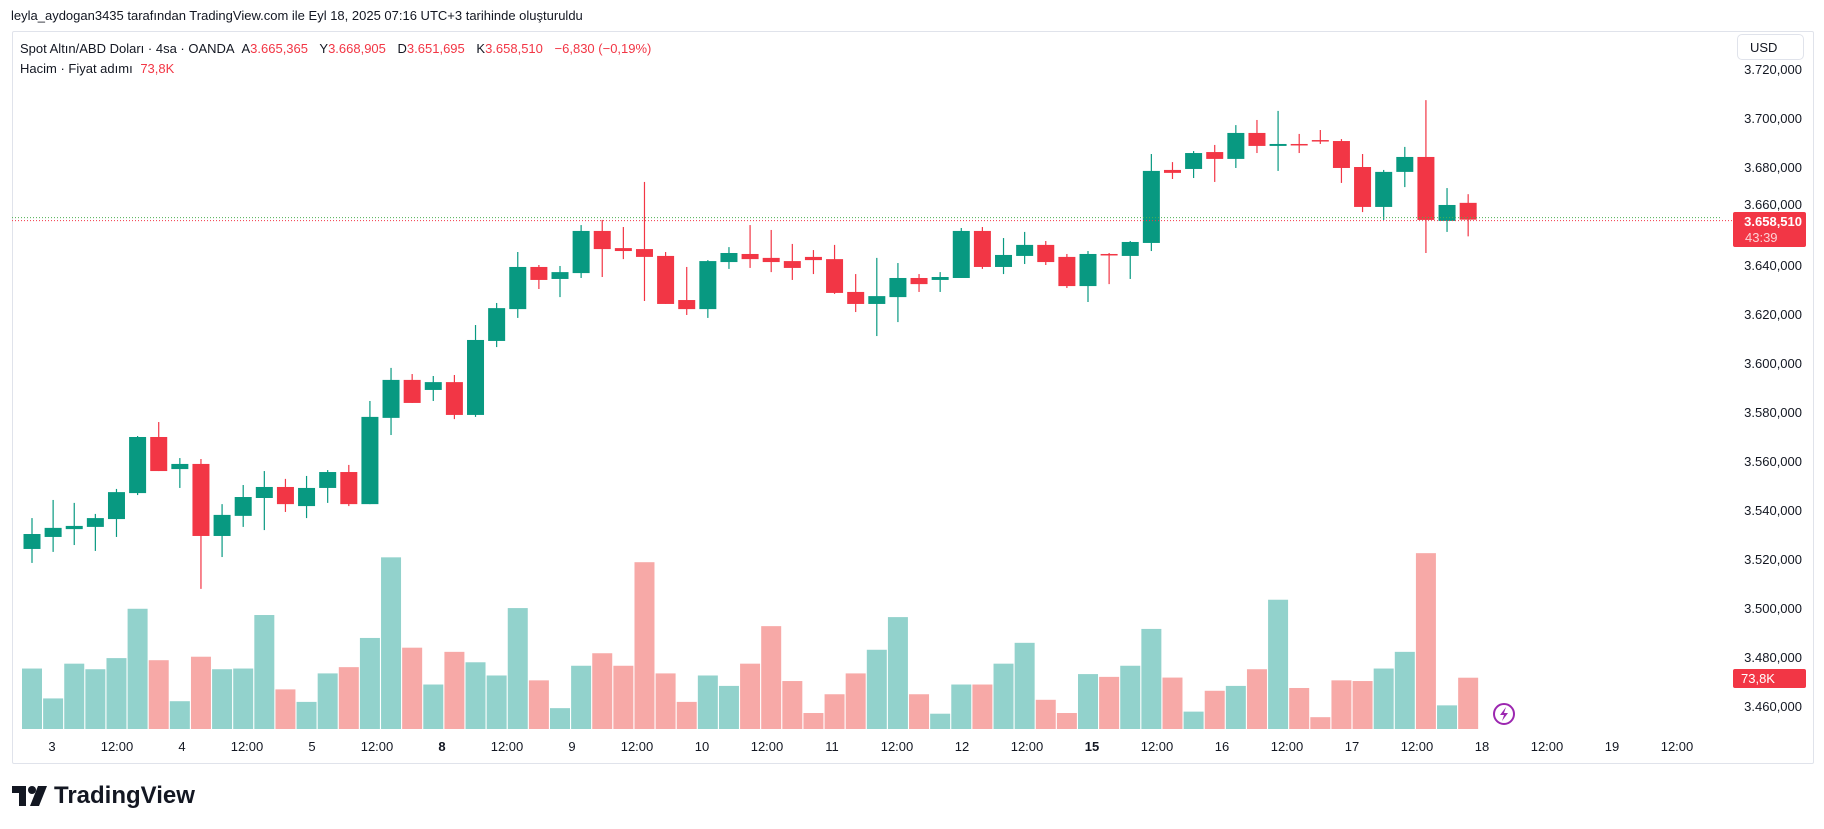 This screenshot has width=1824, height=829. I want to click on symbol-title: Spot Altın/ABD Doları · 4sa · OANDA, so click(127, 48).